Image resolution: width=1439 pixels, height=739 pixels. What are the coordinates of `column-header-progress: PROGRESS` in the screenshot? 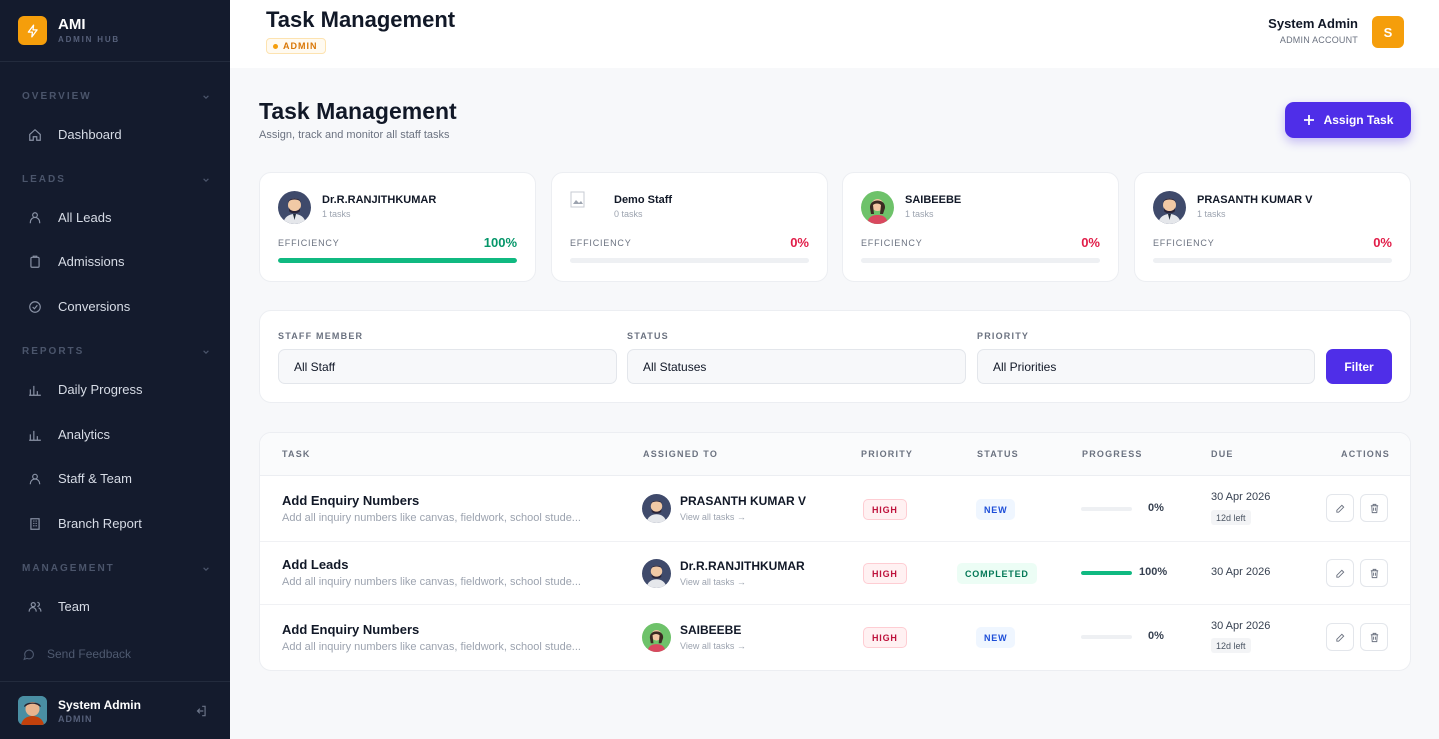 It's located at (1112, 454).